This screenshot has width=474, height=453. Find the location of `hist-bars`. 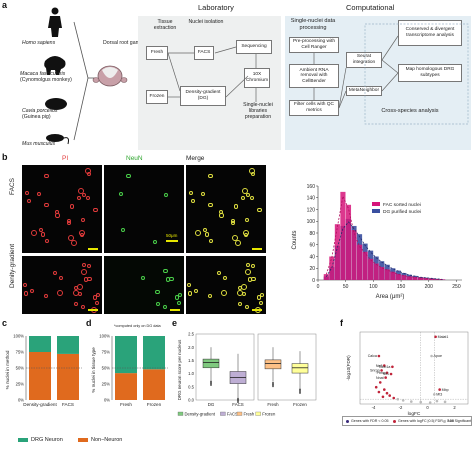

hist-bars is located at coordinates (384, 235).